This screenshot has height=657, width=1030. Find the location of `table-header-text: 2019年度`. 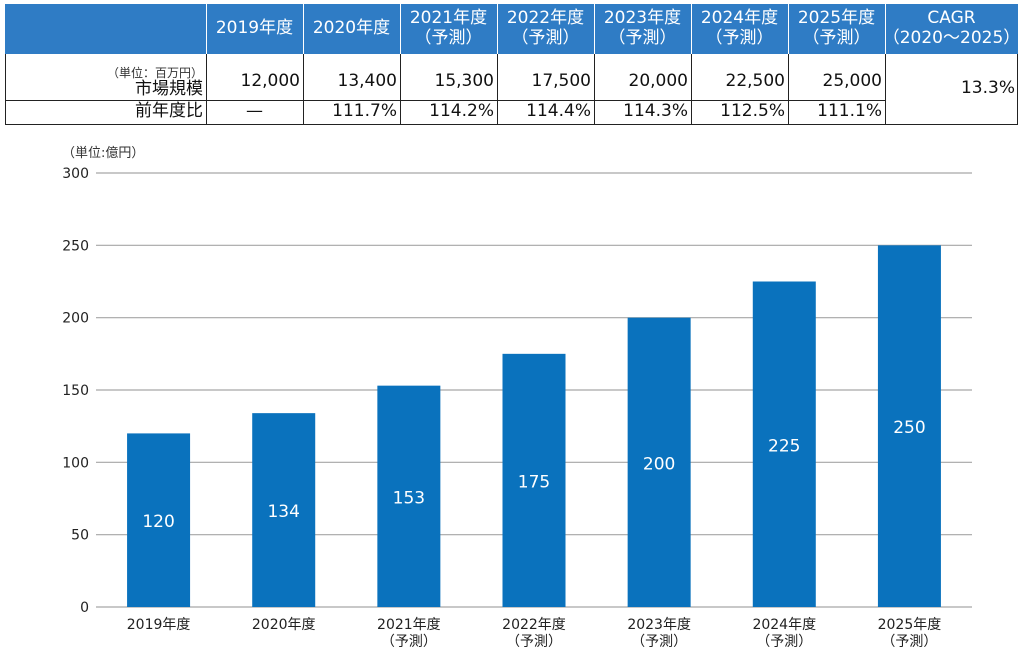

table-header-text: 2019年度 is located at coordinates (254, 28).